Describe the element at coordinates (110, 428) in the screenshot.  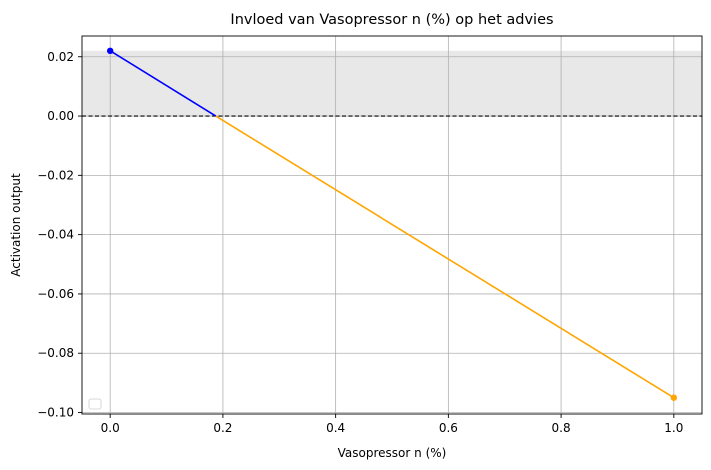
I see `x-tick-label-0: 0.0` at that location.